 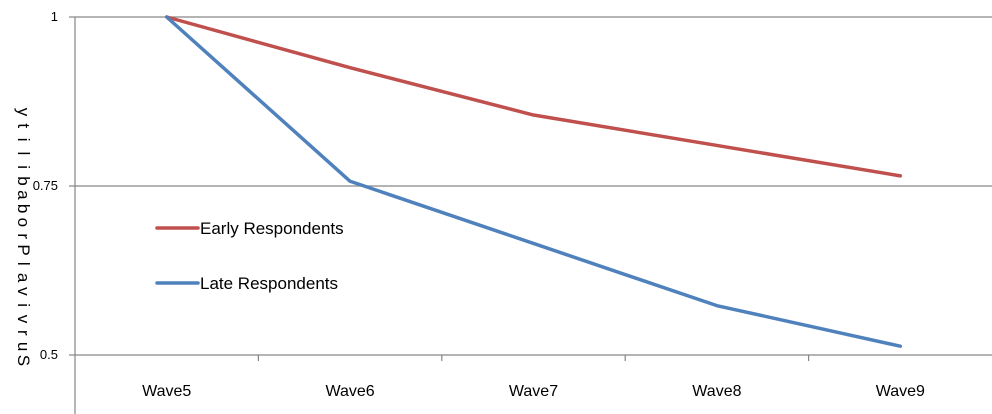 What do you see at coordinates (23, 208) in the screenshot?
I see `y-axis-label-char-7: b` at bounding box center [23, 208].